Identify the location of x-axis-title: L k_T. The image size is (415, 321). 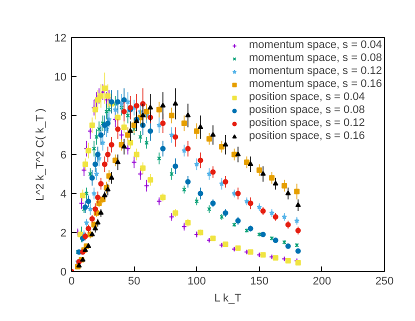
(228, 298).